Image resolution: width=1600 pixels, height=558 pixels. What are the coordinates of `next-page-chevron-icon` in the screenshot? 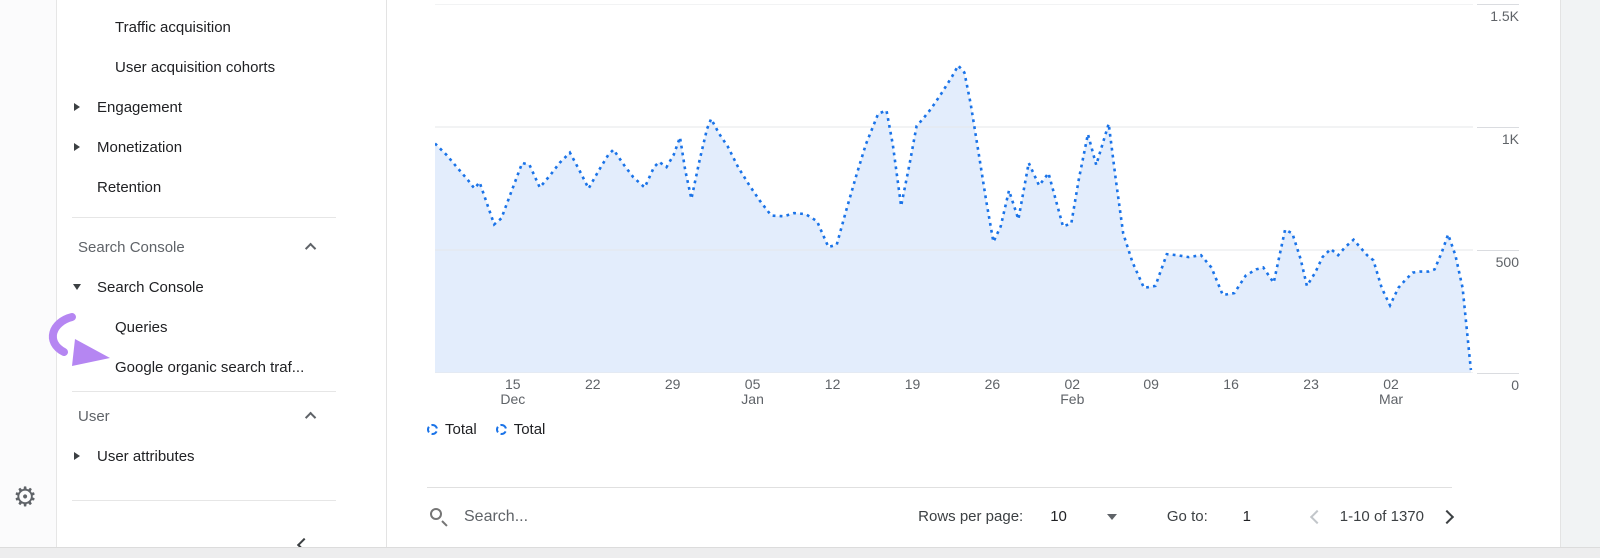 It's located at (1447, 516).